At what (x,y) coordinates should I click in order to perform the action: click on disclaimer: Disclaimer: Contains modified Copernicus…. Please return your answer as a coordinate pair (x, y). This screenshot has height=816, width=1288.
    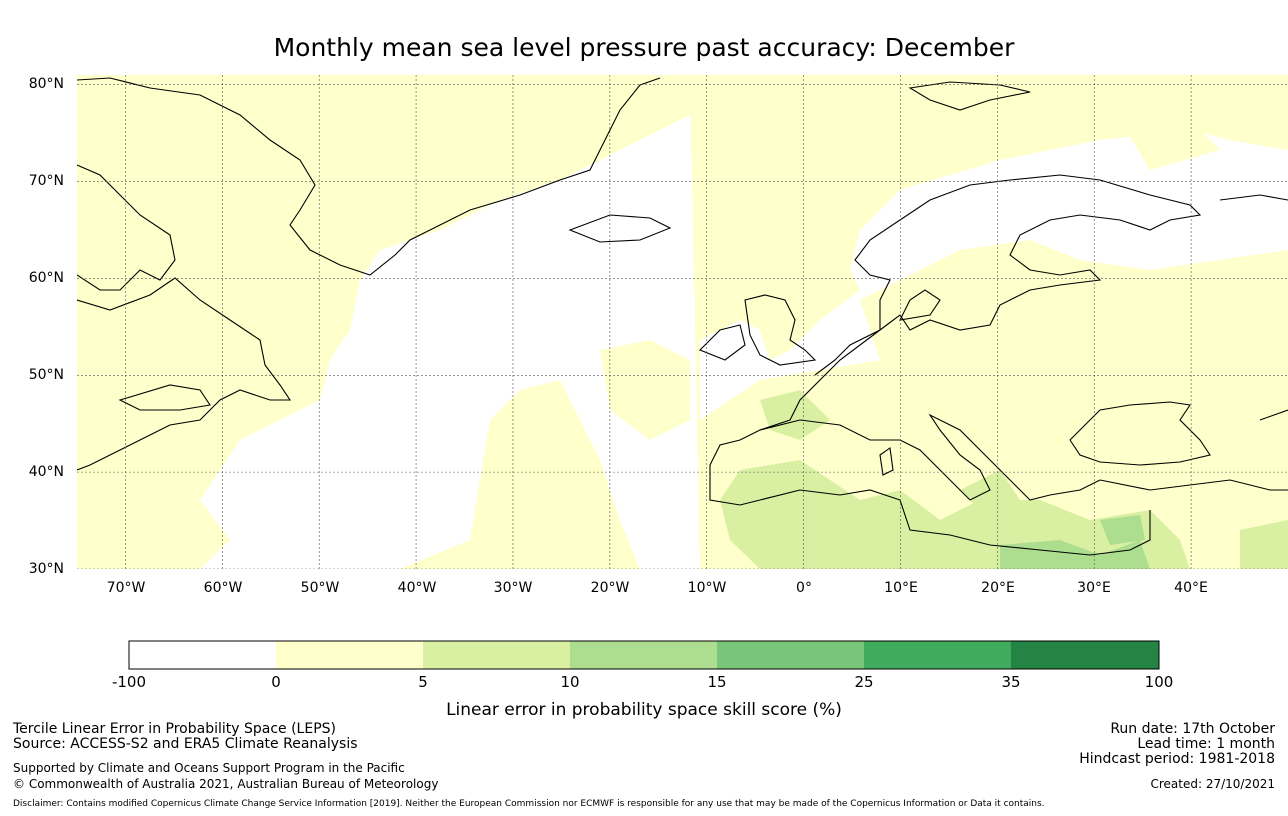
    Looking at the image, I should click on (529, 804).